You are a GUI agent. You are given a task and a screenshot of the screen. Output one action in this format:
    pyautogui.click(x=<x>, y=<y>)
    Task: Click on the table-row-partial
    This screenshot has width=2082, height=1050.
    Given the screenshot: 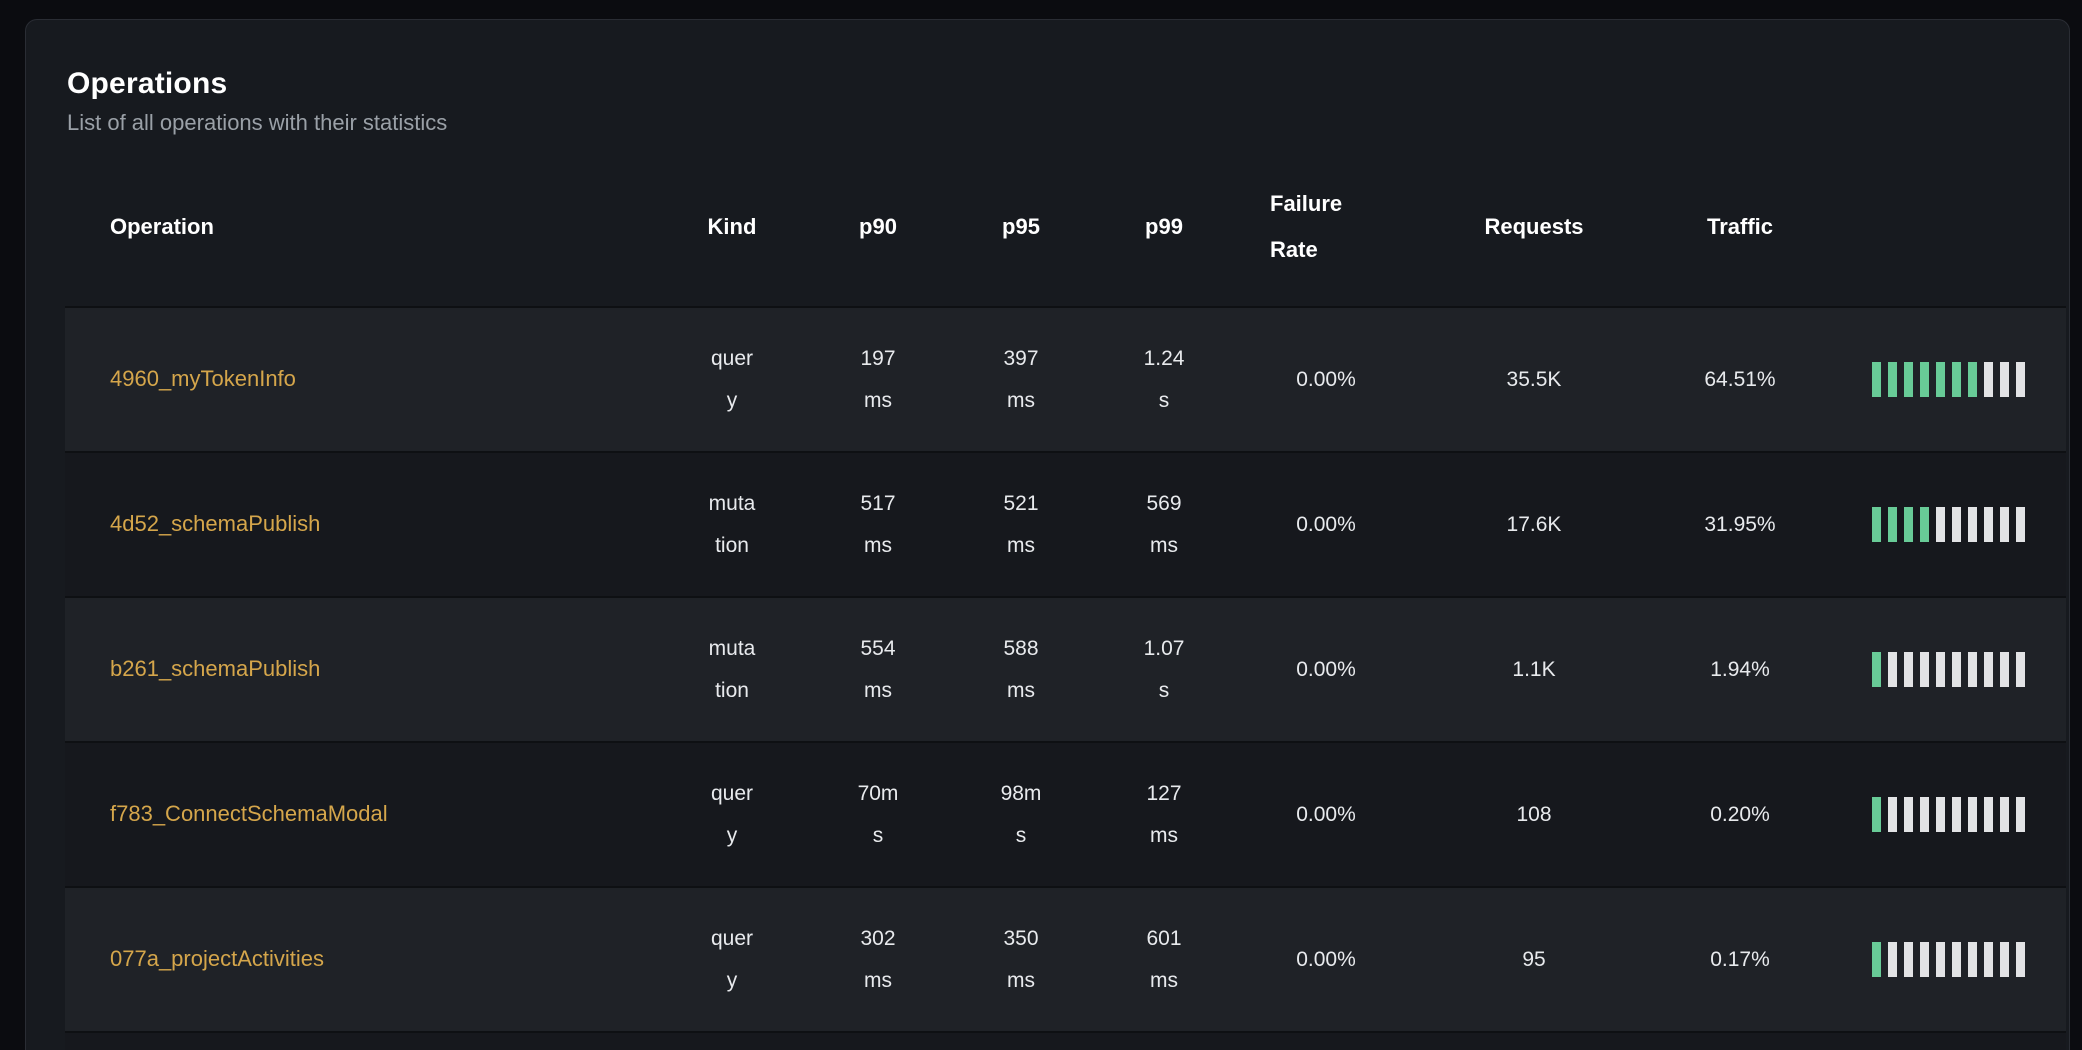 What is the action you would take?
    pyautogui.click(x=1065, y=1041)
    